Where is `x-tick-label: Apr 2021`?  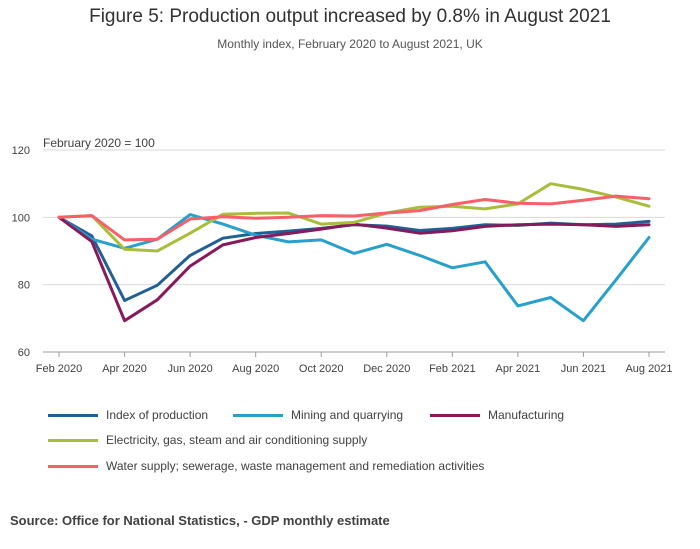 x-tick-label: Apr 2021 is located at coordinates (518, 369).